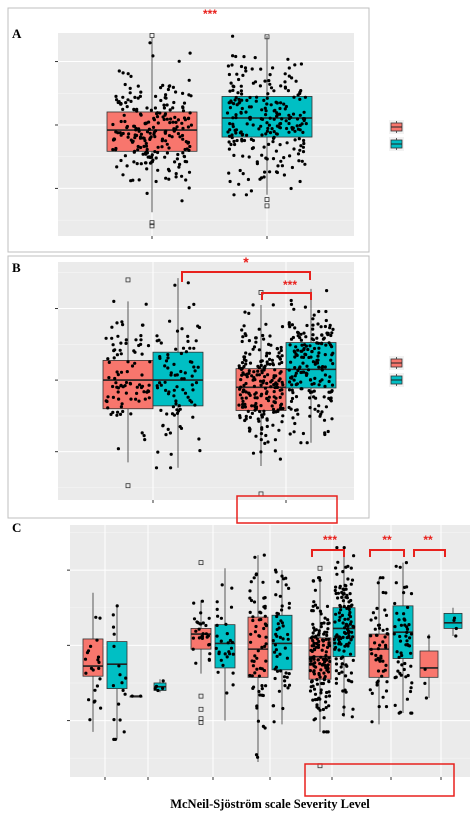 The width and height of the screenshot is (474, 821). Describe the element at coordinates (379, 655) in the screenshot. I see `box-body` at that location.